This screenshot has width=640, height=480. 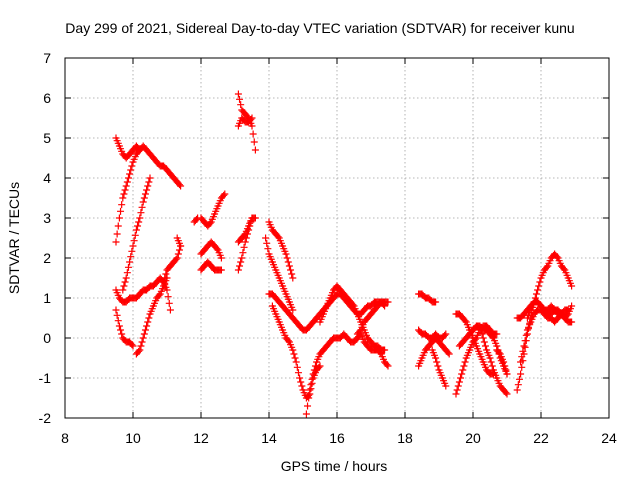 What do you see at coordinates (47, 178) in the screenshot?
I see `y-tick-label: 4` at bounding box center [47, 178].